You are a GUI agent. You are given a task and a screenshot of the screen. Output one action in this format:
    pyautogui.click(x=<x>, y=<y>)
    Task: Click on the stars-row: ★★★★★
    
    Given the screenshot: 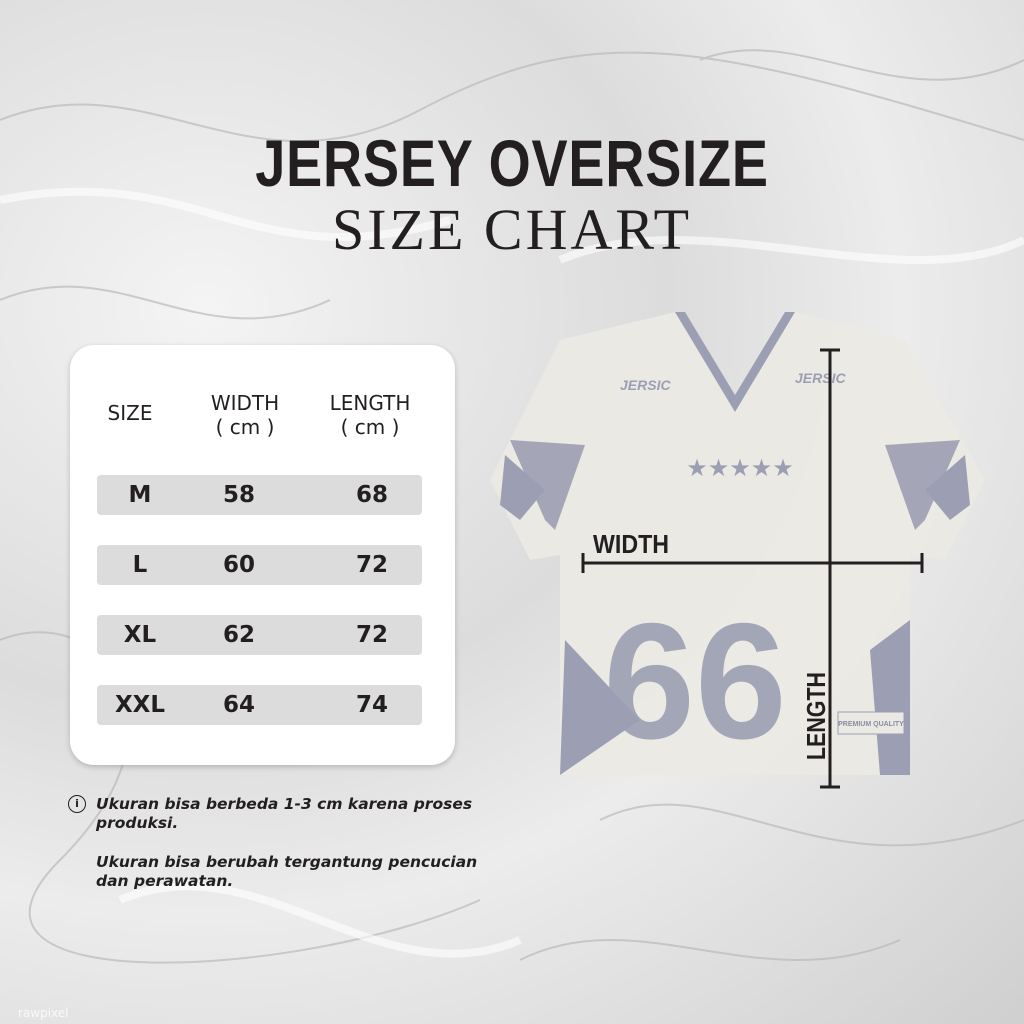 What is the action you would take?
    pyautogui.click(x=740, y=468)
    